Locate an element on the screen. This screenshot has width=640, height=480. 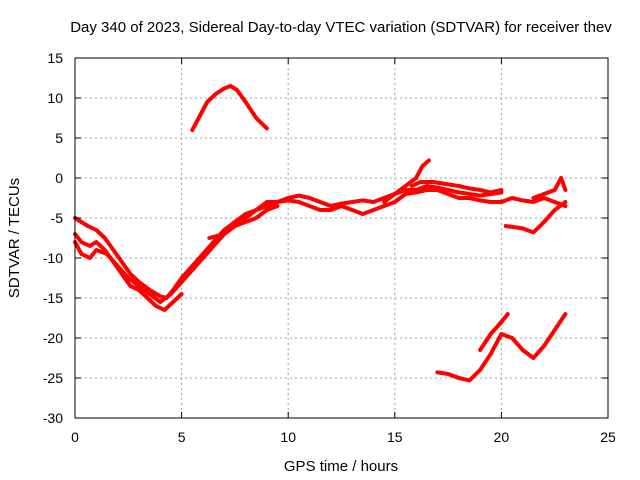
series-trace-e is located at coordinates (406, 181).